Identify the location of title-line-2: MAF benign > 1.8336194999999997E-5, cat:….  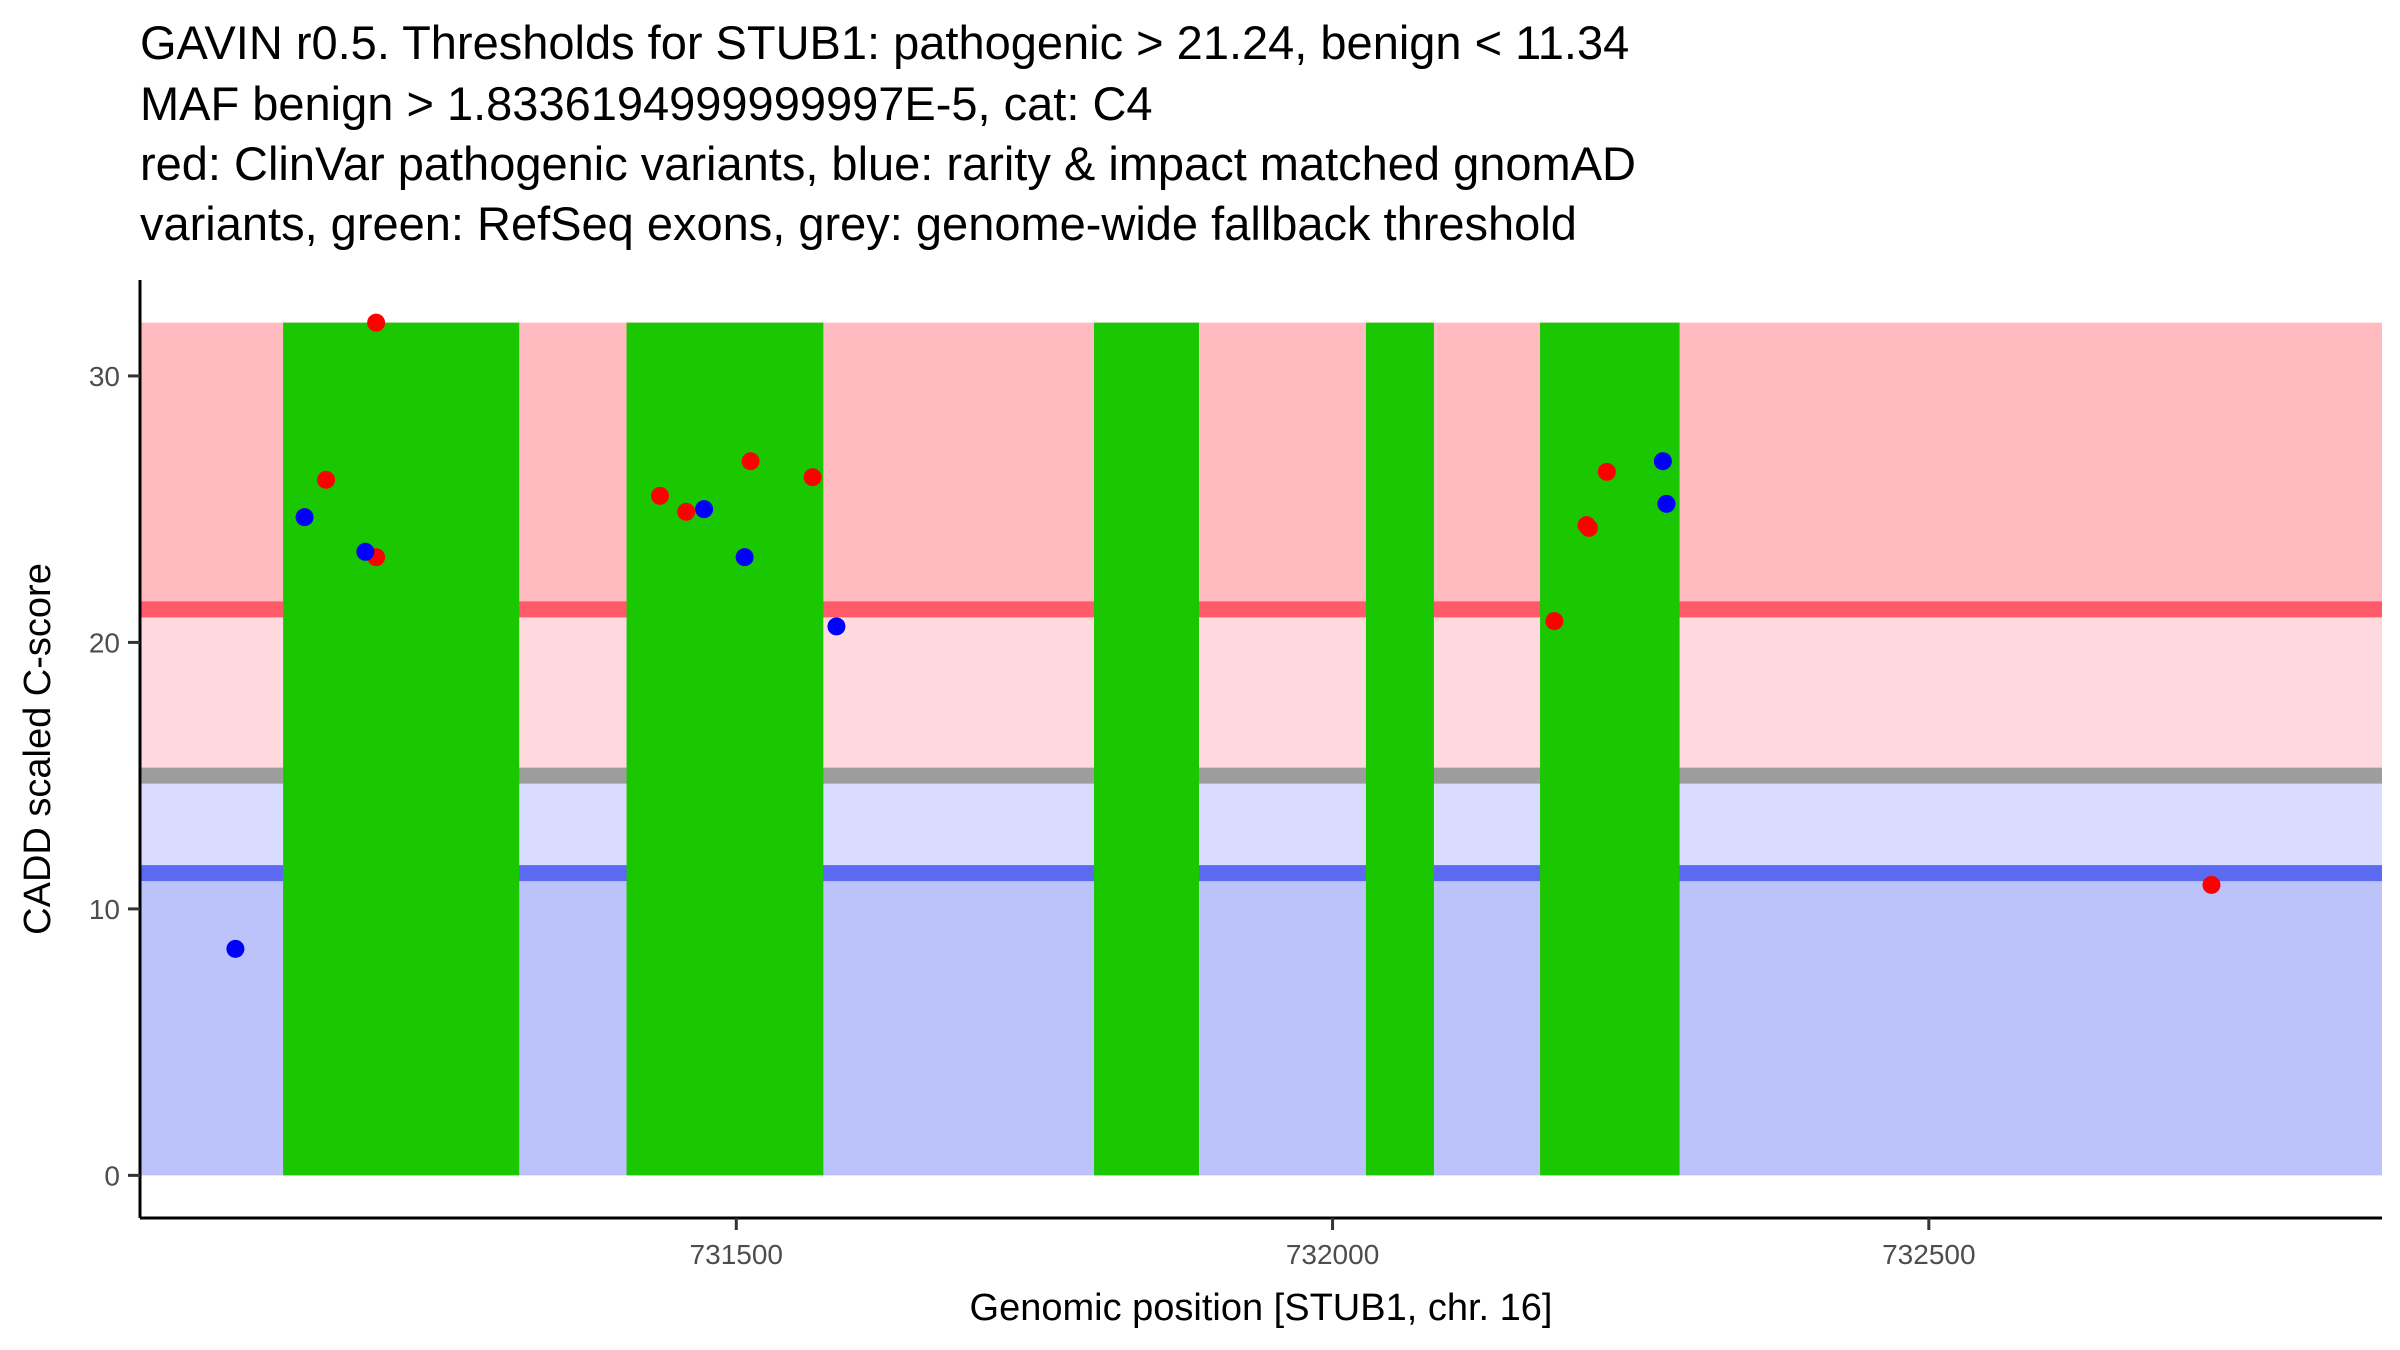
(646, 103).